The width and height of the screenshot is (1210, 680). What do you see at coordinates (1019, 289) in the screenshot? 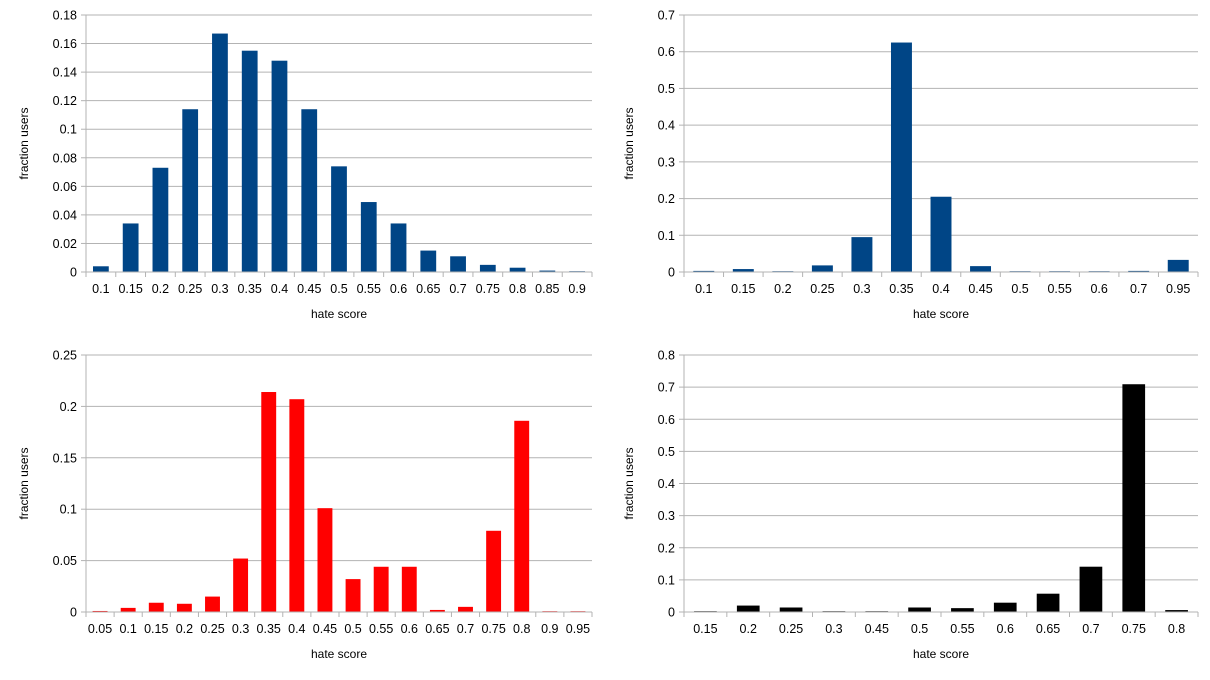
I see `chart-2-x-tick-label: 0.5` at bounding box center [1019, 289].